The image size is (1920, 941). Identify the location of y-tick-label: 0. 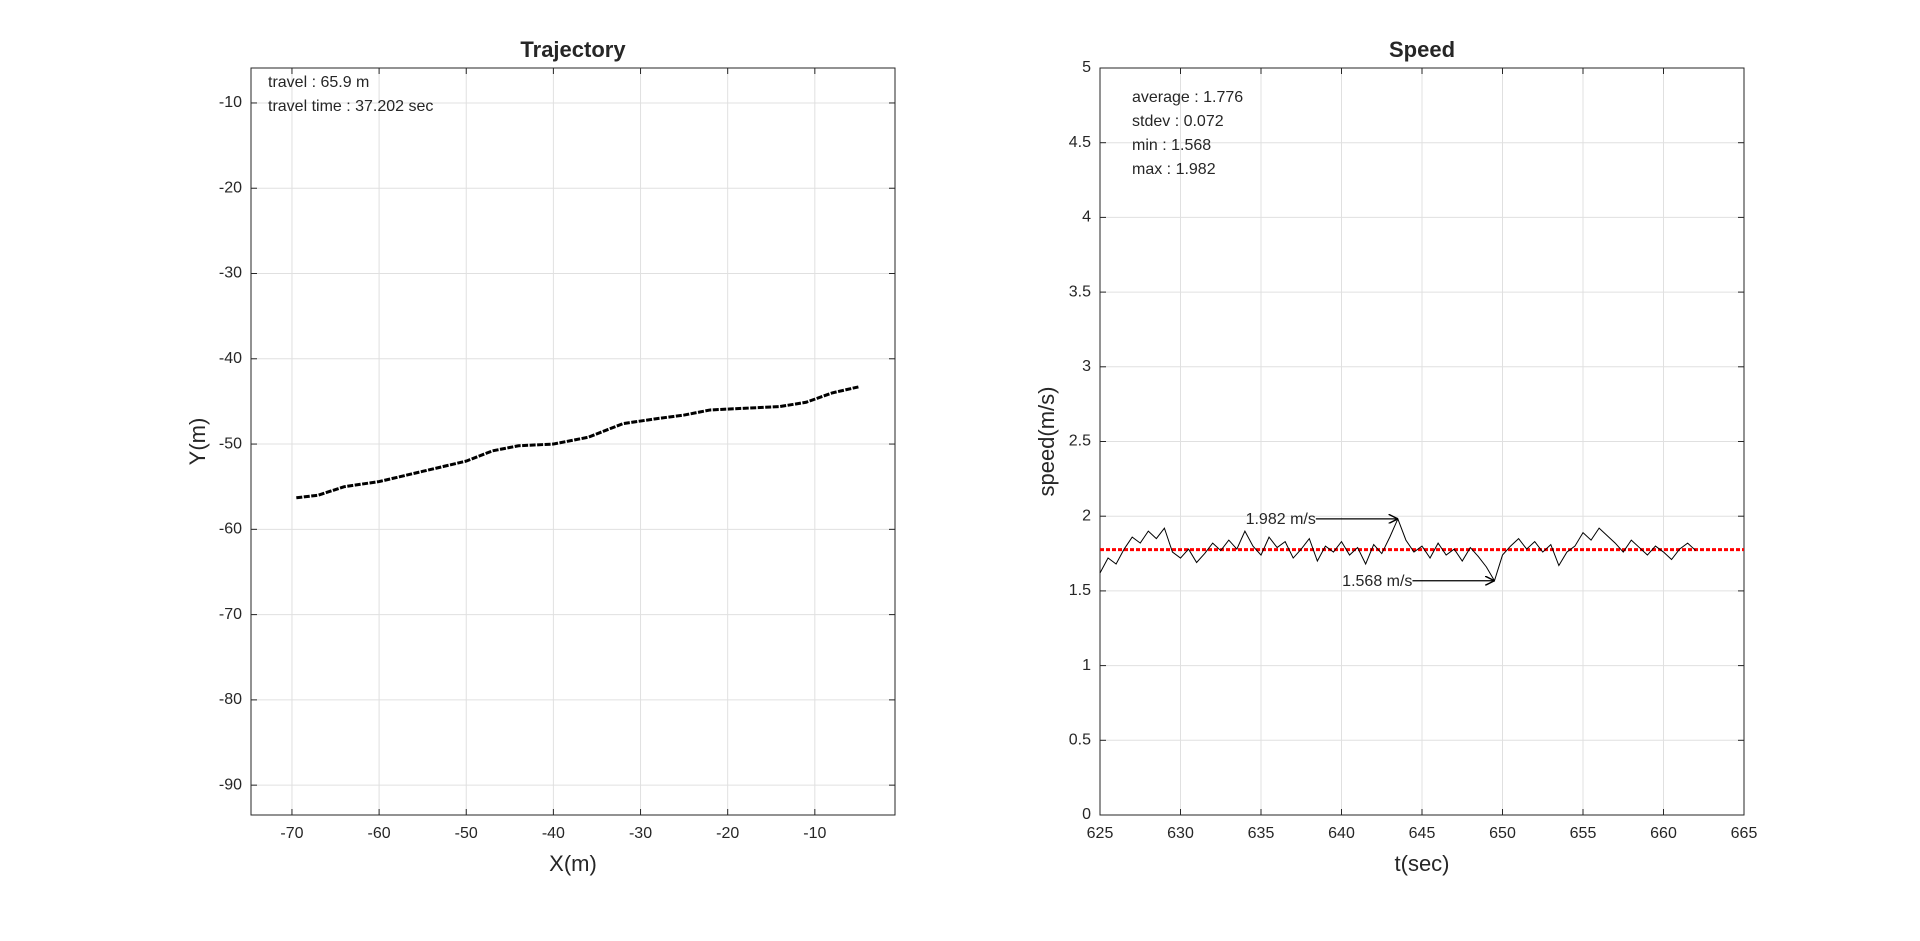
(1086, 814).